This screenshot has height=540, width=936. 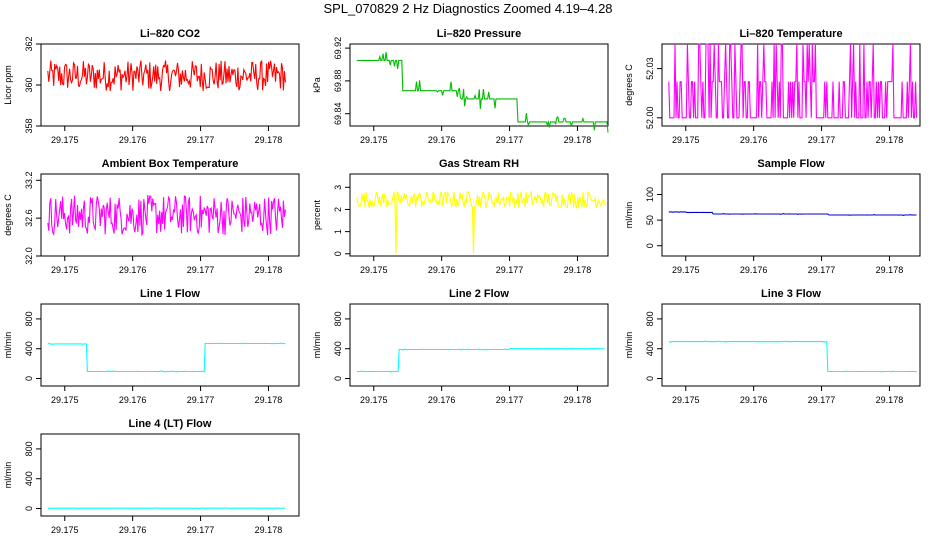 I want to click on y-tick-label: 69.84, so click(x=338, y=113).